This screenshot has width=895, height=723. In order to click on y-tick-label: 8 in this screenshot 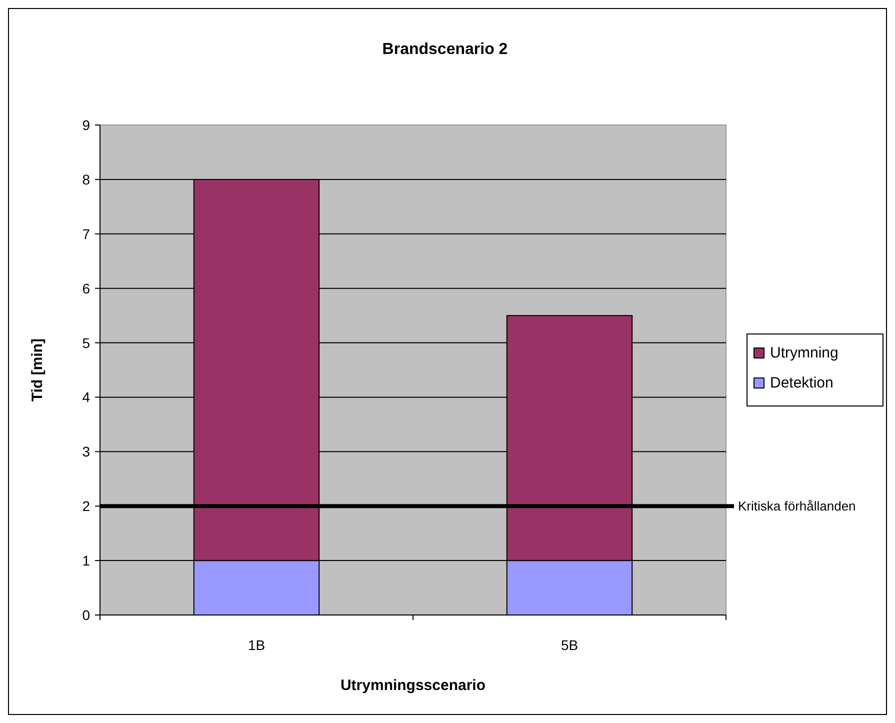, I will do `click(86, 179)`.